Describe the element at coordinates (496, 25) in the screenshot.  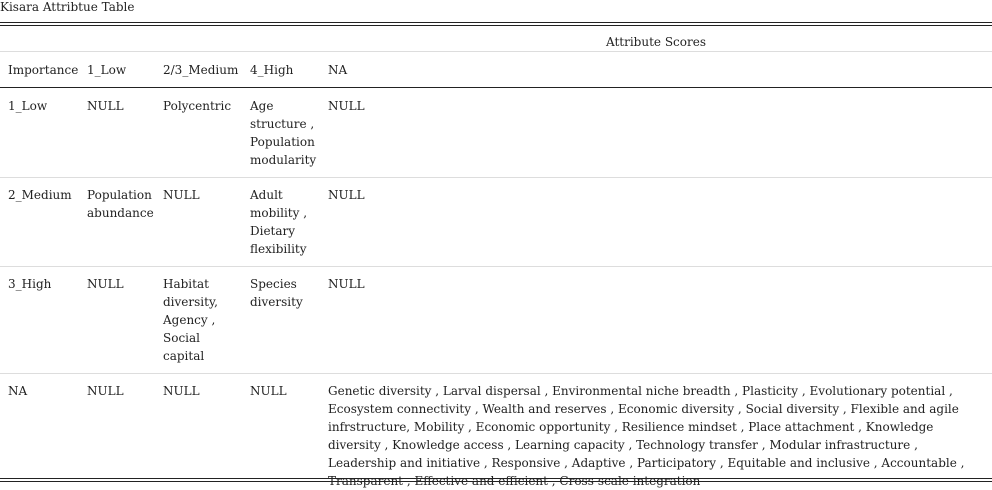
I see `top-rule-double` at that location.